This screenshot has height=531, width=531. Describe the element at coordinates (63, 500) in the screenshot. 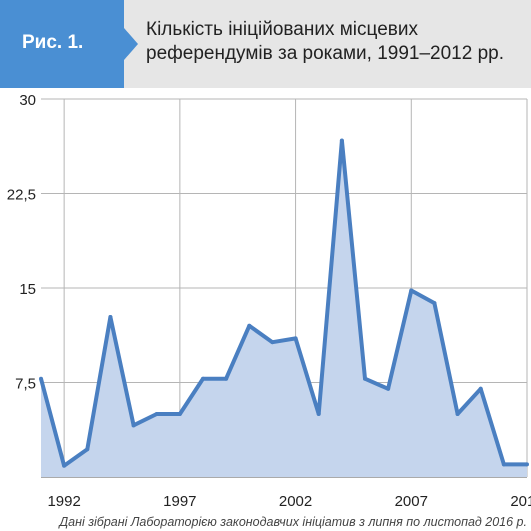

I see `x-tick-label: 1992` at that location.